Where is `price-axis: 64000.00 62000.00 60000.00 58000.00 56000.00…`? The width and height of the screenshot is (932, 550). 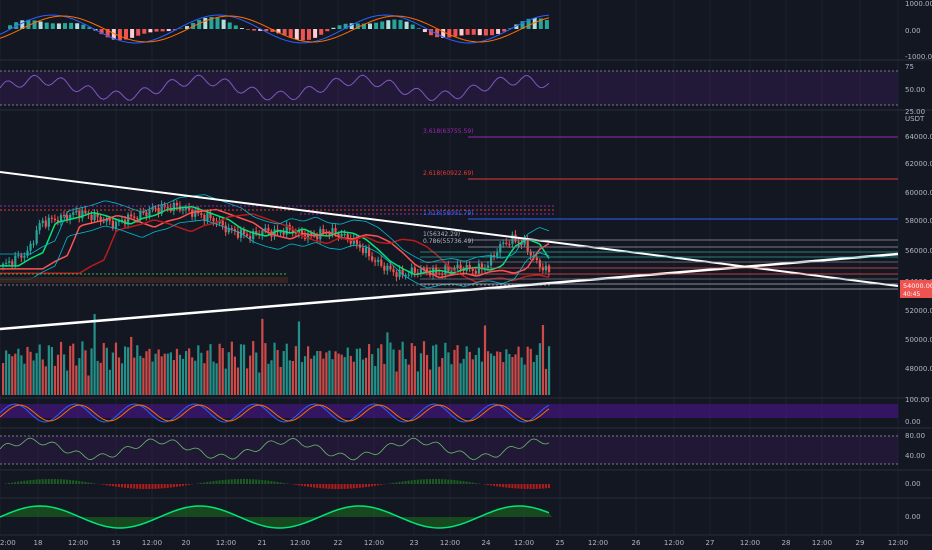
price-axis: 64000.00 62000.00 60000.00 58000.00 56000.00… is located at coordinates (916, 260).